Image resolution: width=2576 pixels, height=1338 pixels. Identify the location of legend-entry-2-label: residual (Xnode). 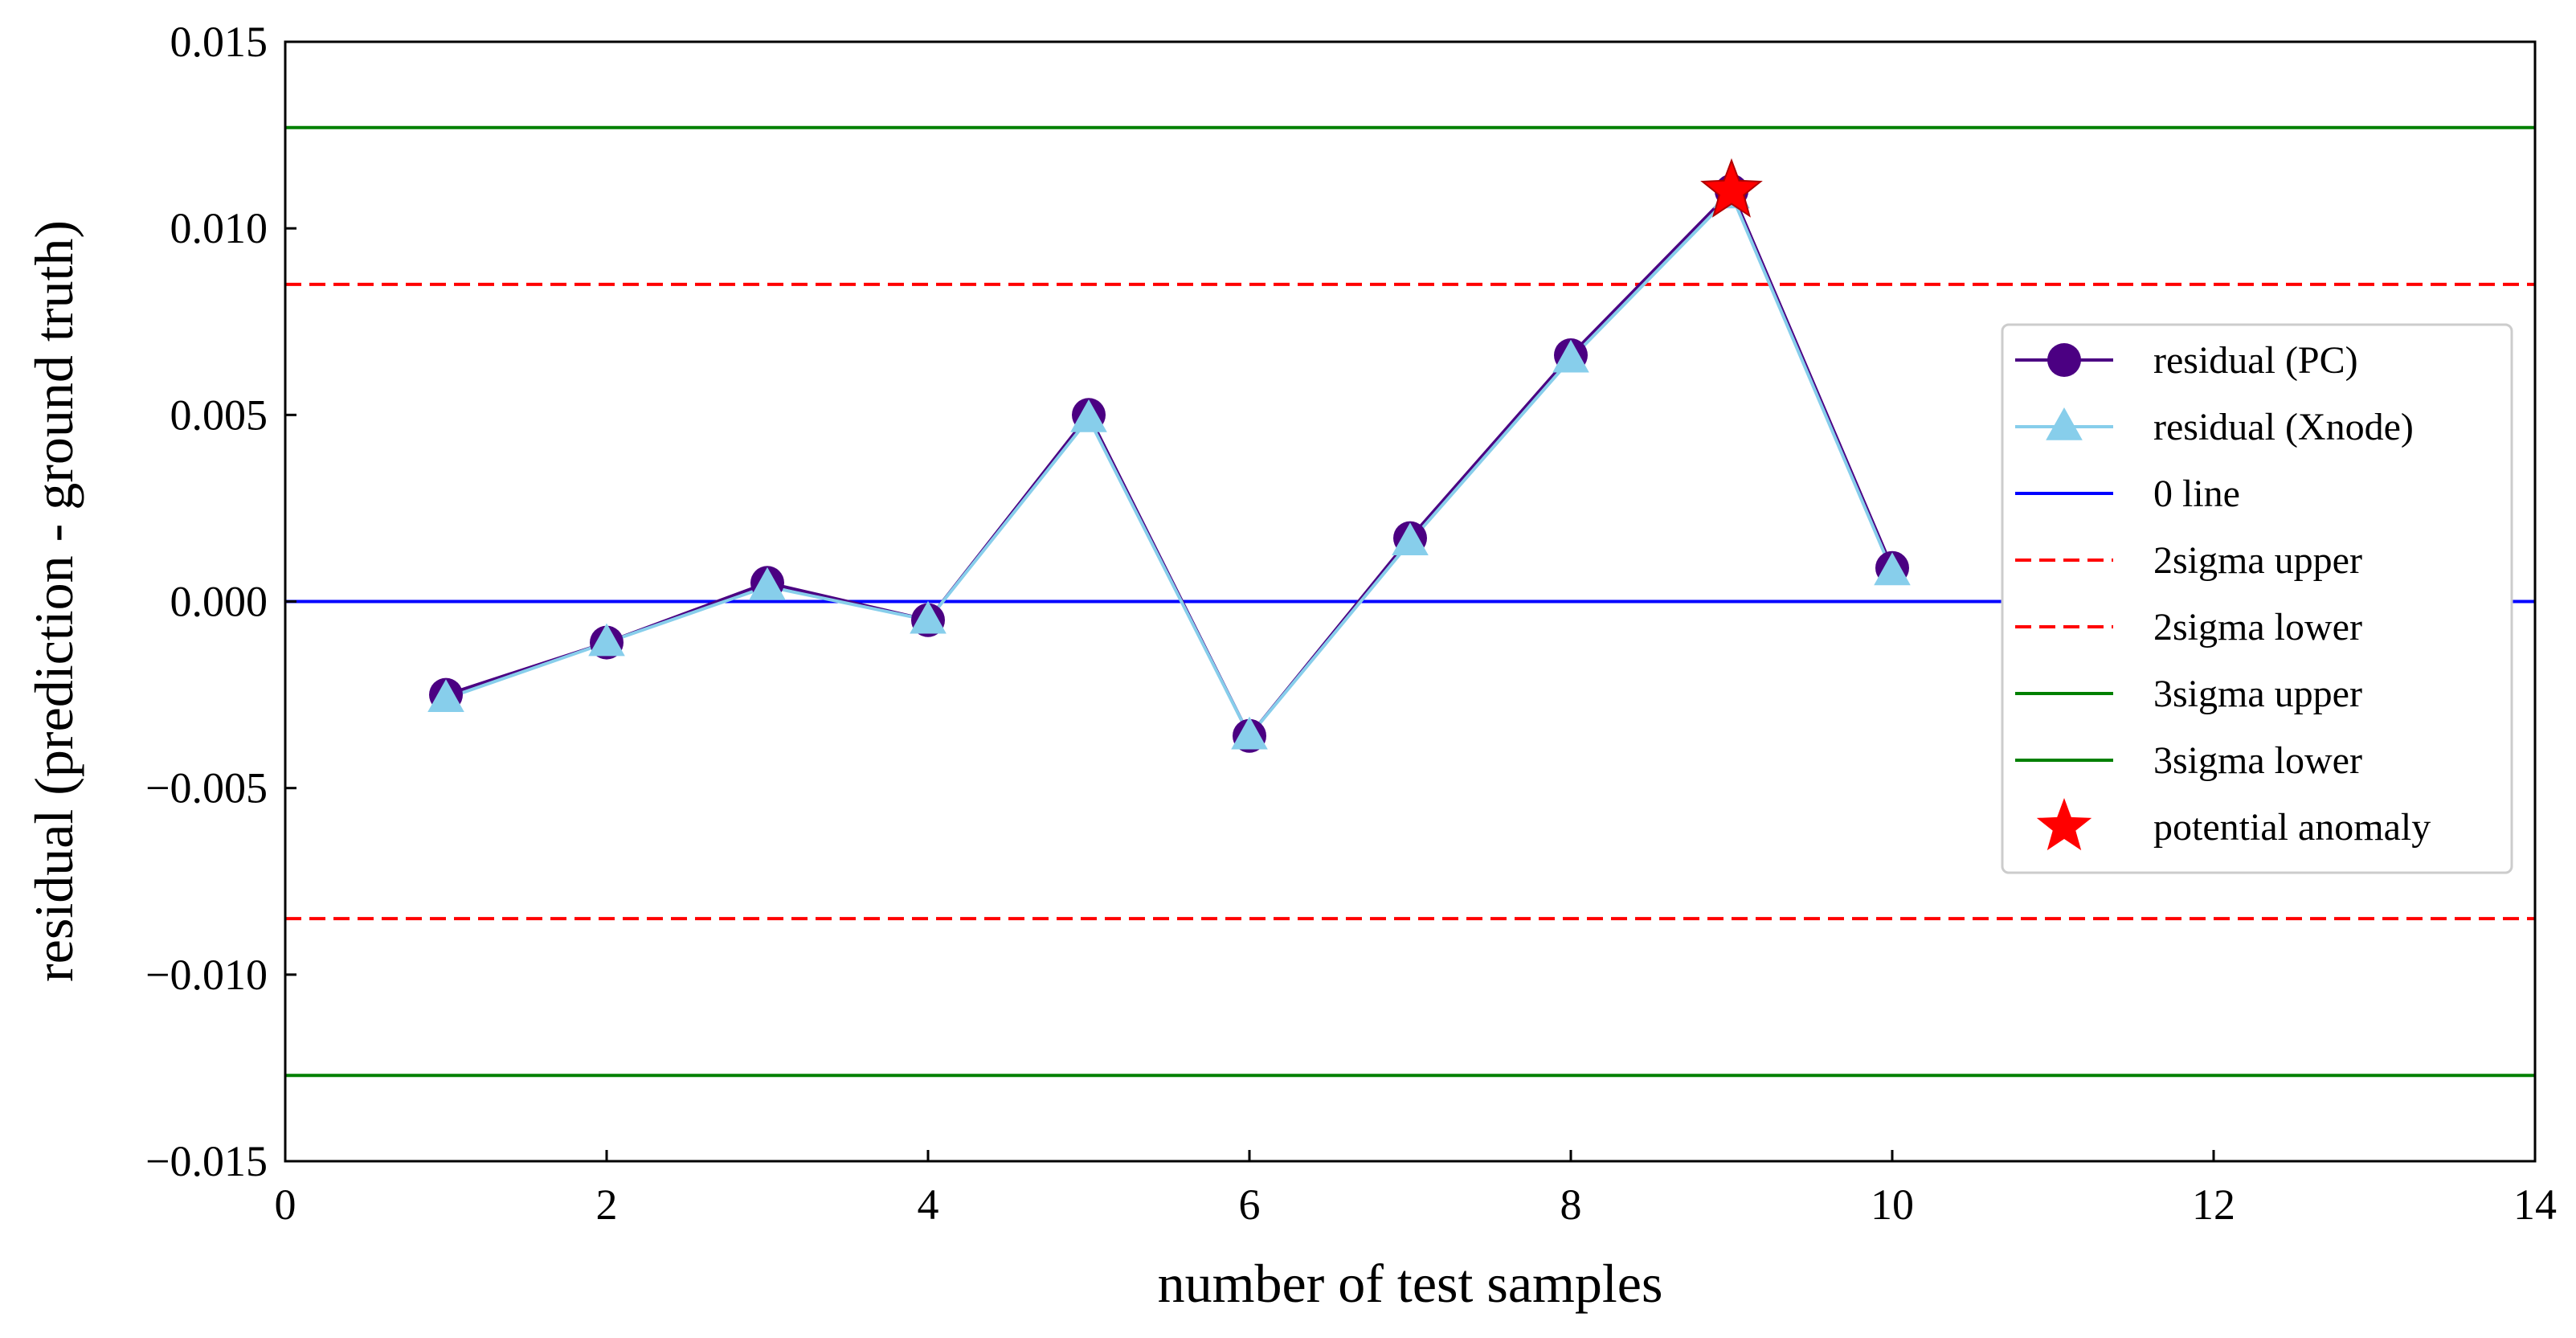
(2283, 427).